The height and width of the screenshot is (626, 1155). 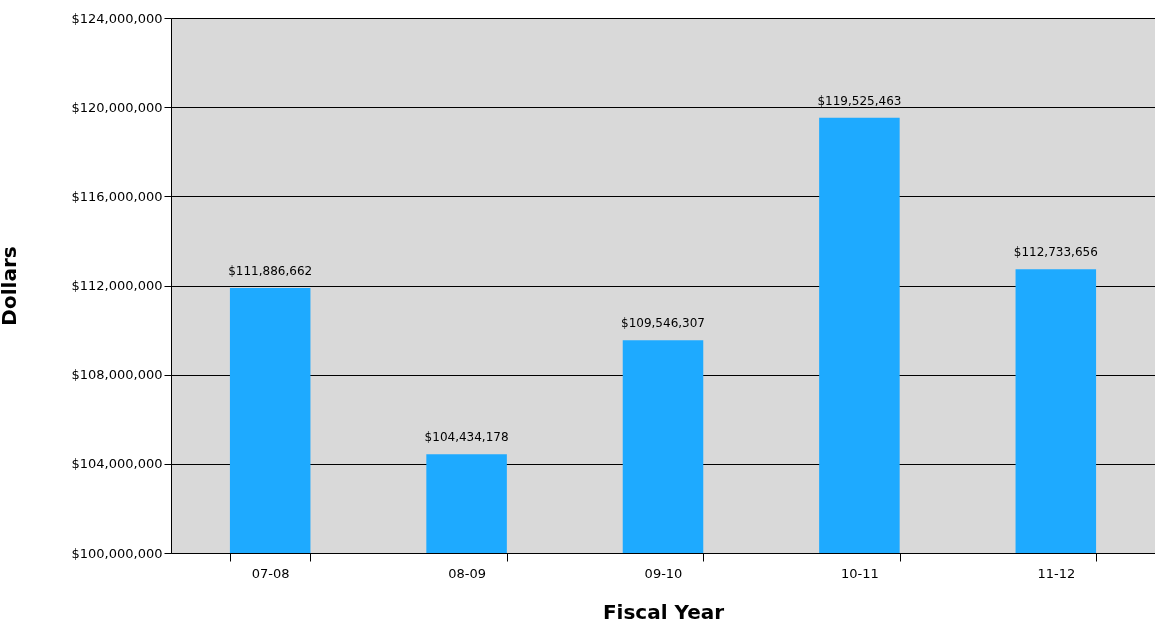 I want to click on y-axis-title: Dollars, so click(x=10, y=286).